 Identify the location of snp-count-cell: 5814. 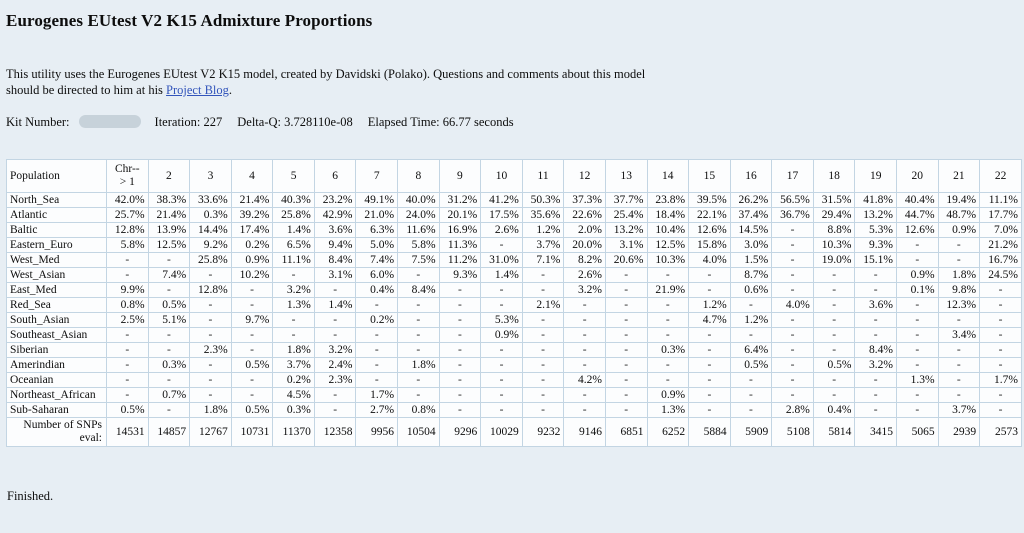
(834, 432).